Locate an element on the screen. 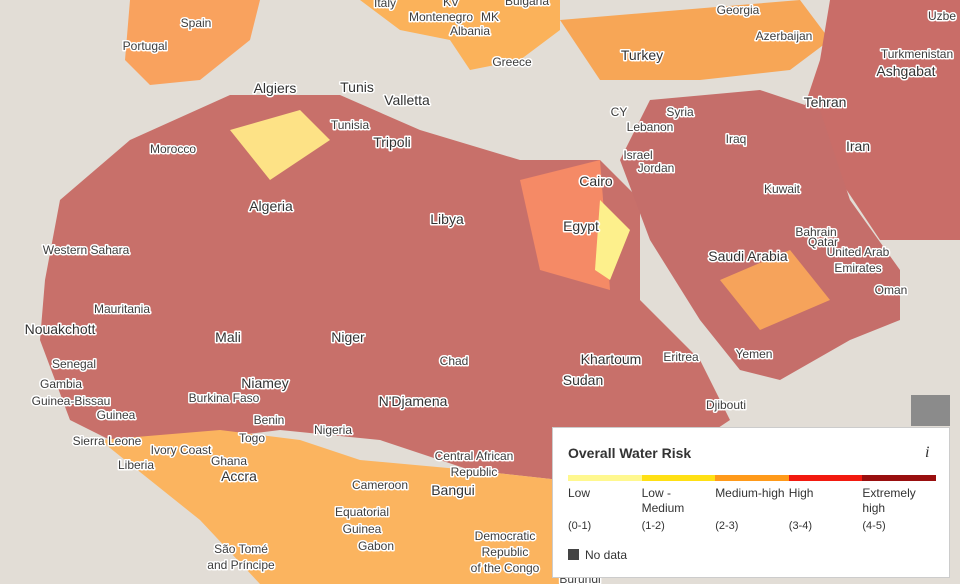 Image resolution: width=960 pixels, height=584 pixels. info-button: i is located at coordinates (927, 452).